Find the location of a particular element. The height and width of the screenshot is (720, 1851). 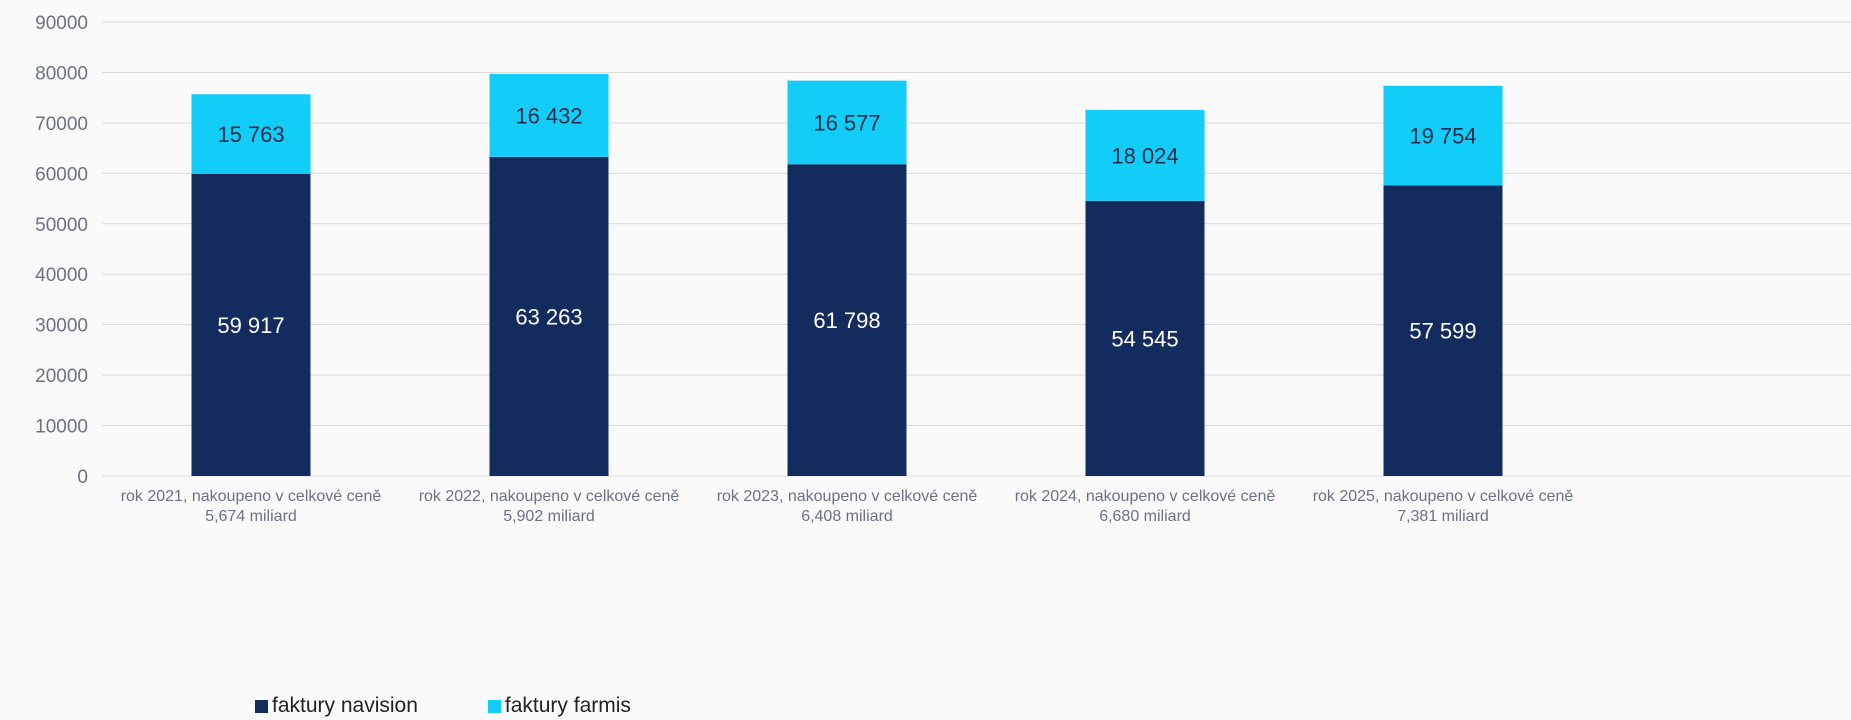

data-label-farmis: 15 763 is located at coordinates (250, 134).